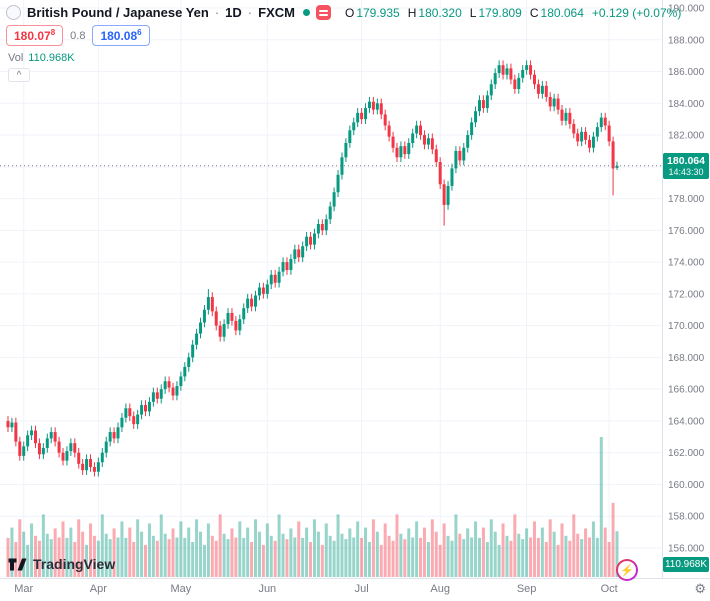 Image resolution: width=710 pixels, height=601 pixels. What do you see at coordinates (686, 294) in the screenshot?
I see `svg-text: 172.000` at bounding box center [686, 294].